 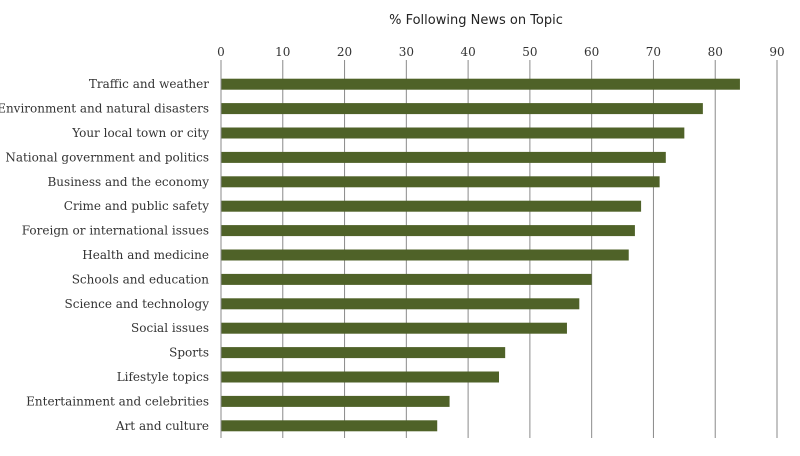 What do you see at coordinates (170, 328) in the screenshot?
I see `category-label: Social issues` at bounding box center [170, 328].